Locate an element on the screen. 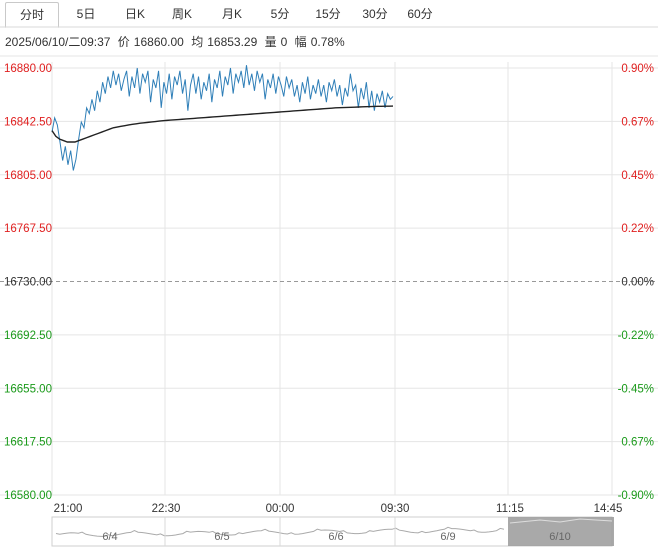 This screenshot has width=658, height=548. y-tick-label-3: 16767.50 is located at coordinates (28, 229).